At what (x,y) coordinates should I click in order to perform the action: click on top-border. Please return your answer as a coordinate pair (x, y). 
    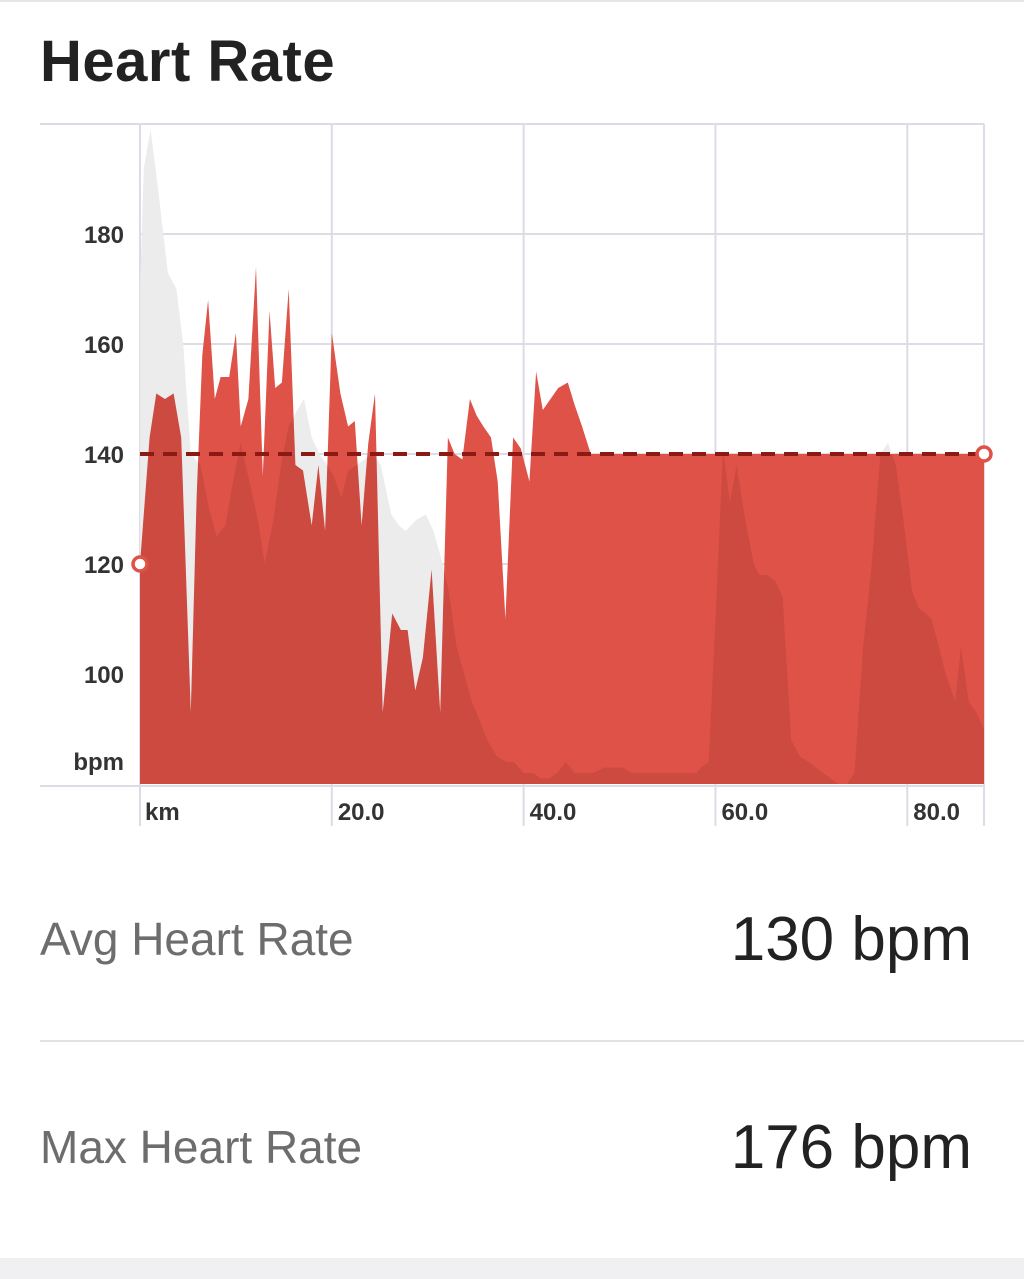
    Looking at the image, I should click on (512, 1).